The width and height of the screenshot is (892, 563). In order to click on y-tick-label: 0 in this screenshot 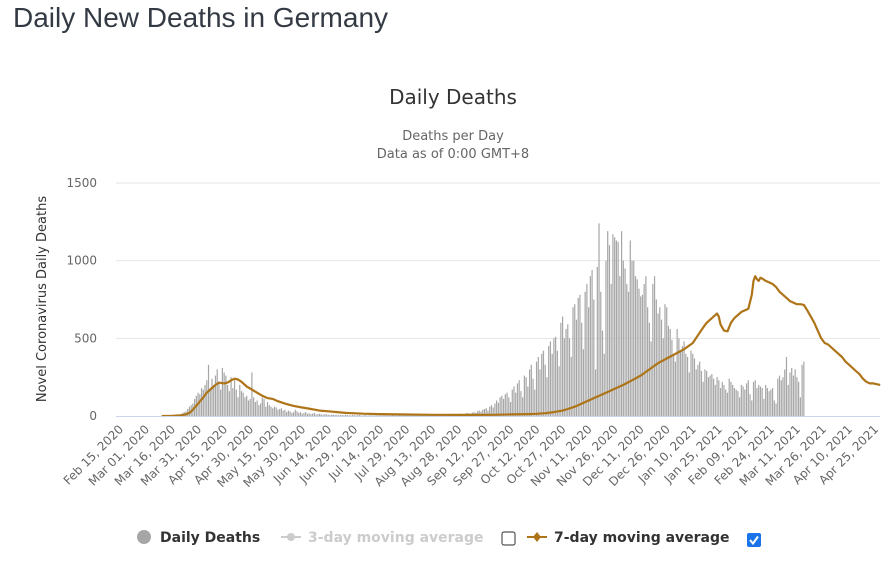, I will do `click(93, 416)`.